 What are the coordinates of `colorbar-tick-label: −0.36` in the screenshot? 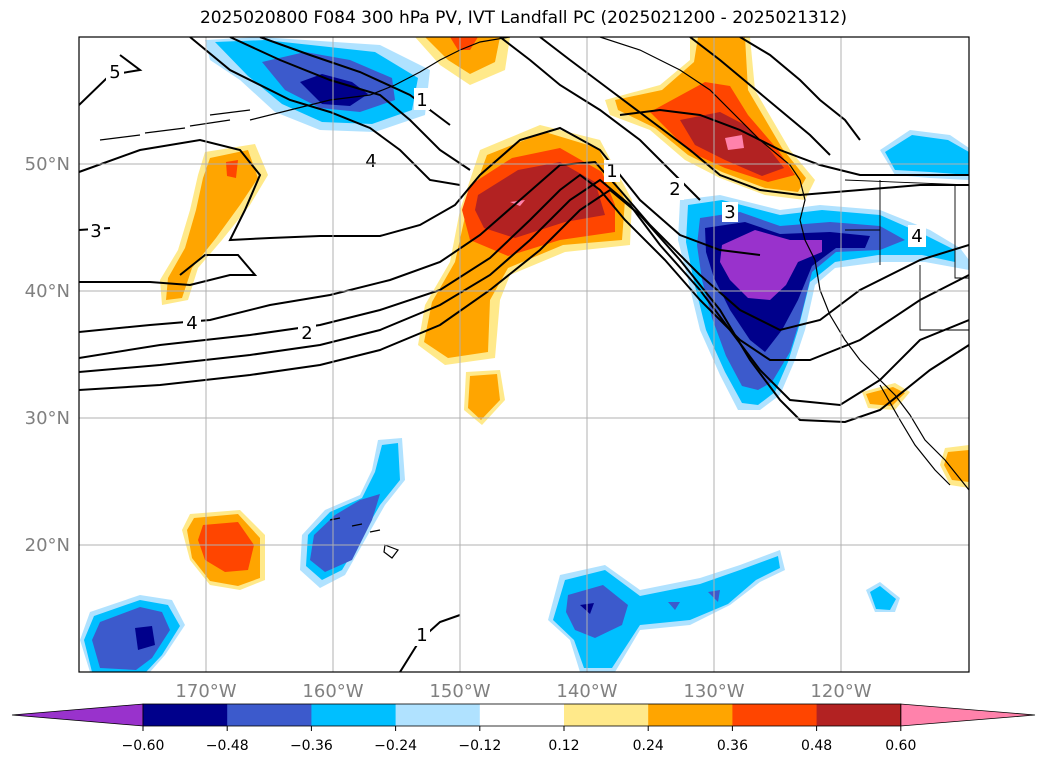 It's located at (311, 746).